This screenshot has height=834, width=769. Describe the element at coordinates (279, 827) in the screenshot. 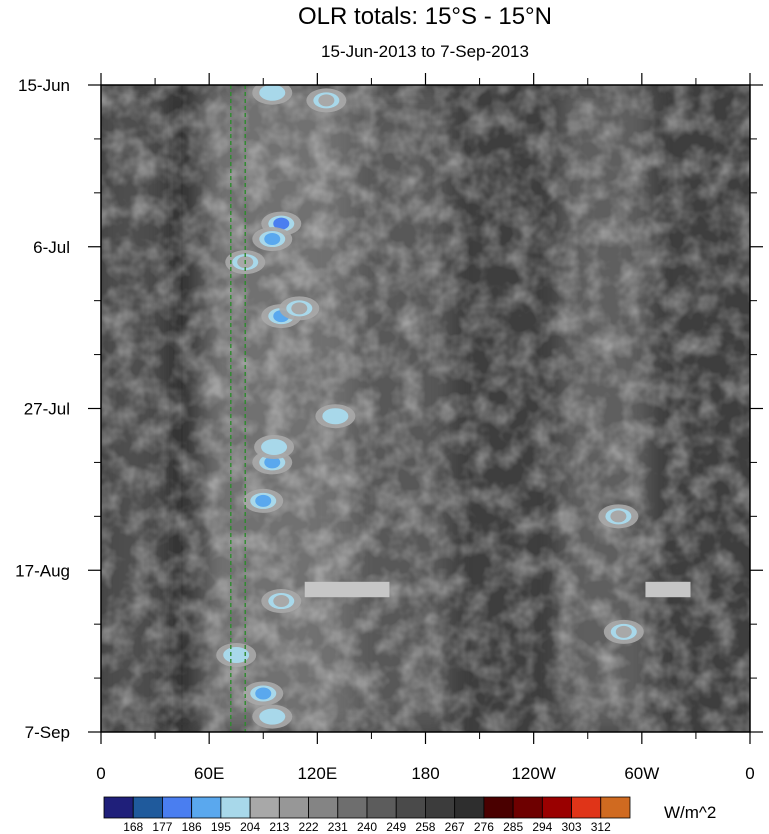

I see `colorbar-label: 213` at that location.